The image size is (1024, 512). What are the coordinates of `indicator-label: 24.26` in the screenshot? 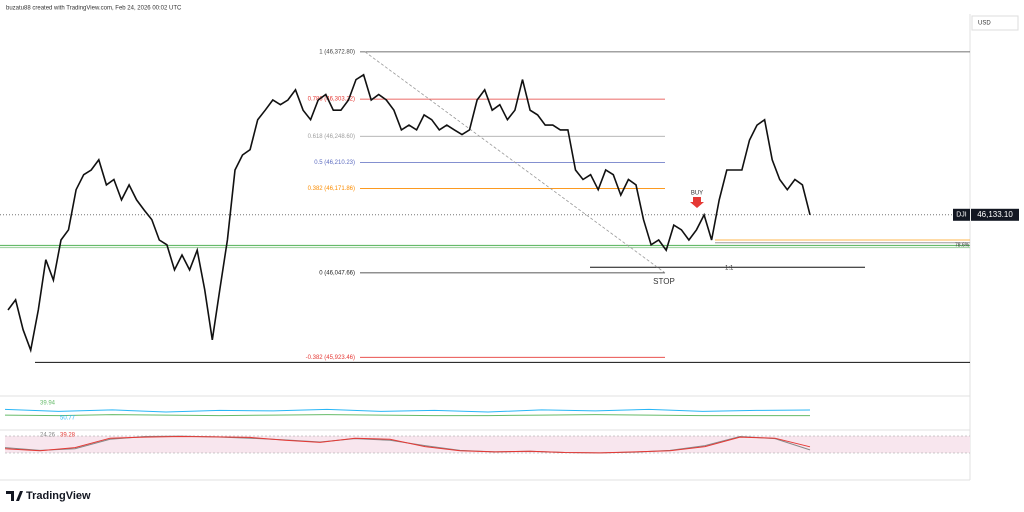 It's located at (48, 436).